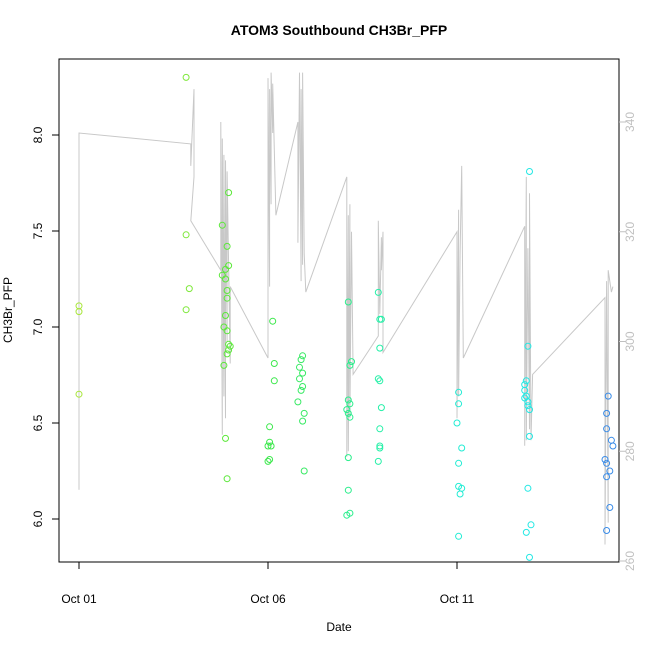  What do you see at coordinates (38, 518) in the screenshot?
I see `y-tick-label: 6.0` at bounding box center [38, 518].